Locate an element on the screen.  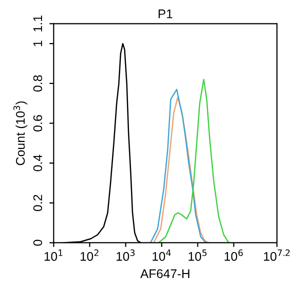
x-tick-label: 10$^{3}$ is located at coordinates (125, 255).